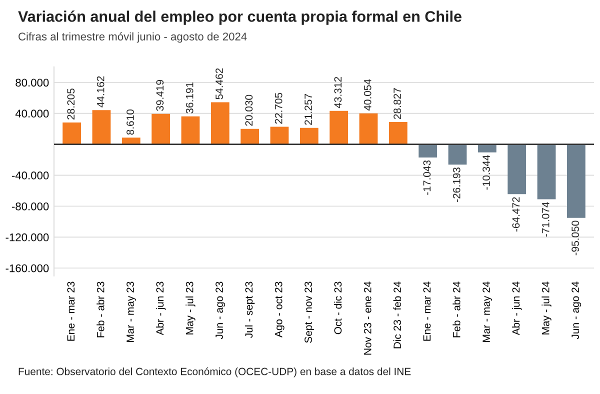 This screenshot has height=394, width=600. What do you see at coordinates (487, 312) in the screenshot?
I see `x-tick-label: Mar - may 24` at bounding box center [487, 312].